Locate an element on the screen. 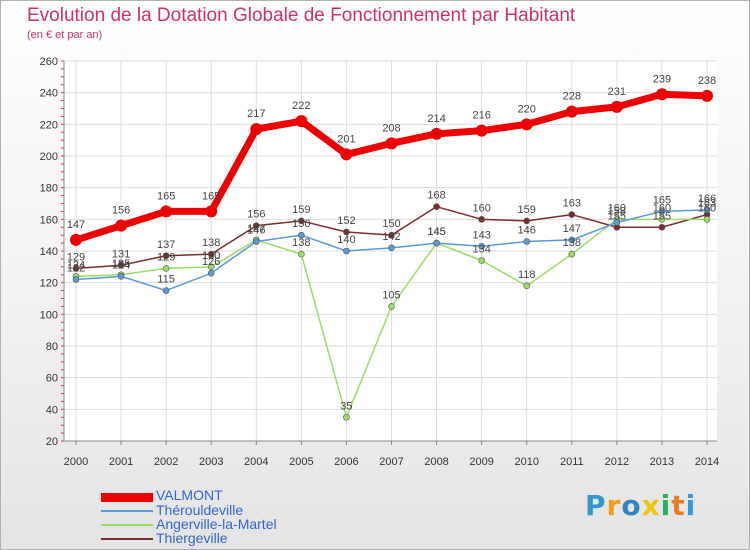  legend-label-angerville: Angerville-la-Martel is located at coordinates (216, 524).